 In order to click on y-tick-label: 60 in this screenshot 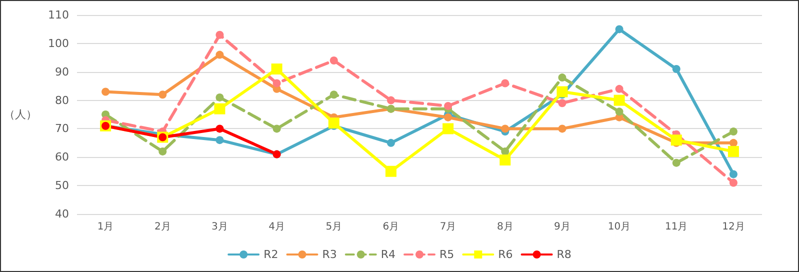, I will do `click(62, 157)`.